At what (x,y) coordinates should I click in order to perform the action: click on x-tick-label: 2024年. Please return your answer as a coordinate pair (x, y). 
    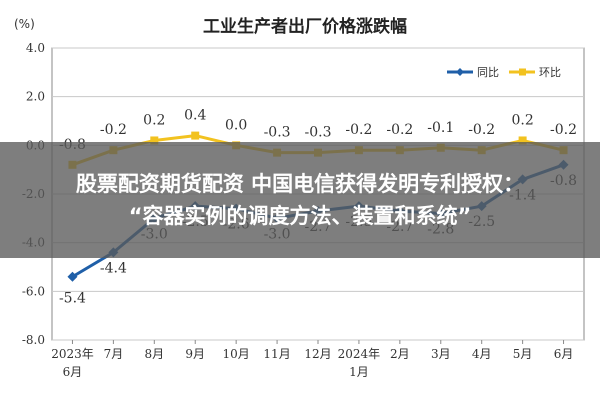
    Looking at the image, I should click on (359, 354).